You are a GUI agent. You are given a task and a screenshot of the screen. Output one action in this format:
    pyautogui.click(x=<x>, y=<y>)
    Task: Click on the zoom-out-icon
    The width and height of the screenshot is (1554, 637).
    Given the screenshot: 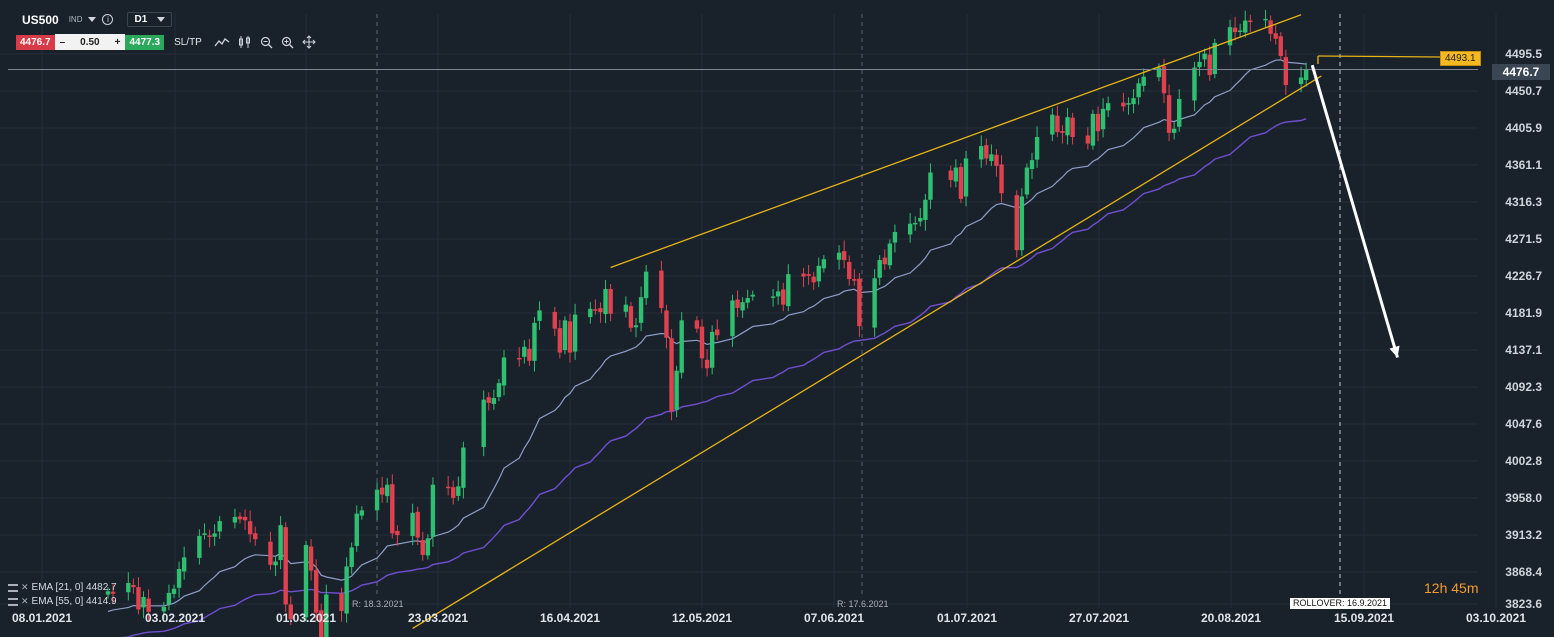 What is the action you would take?
    pyautogui.click(x=266, y=42)
    